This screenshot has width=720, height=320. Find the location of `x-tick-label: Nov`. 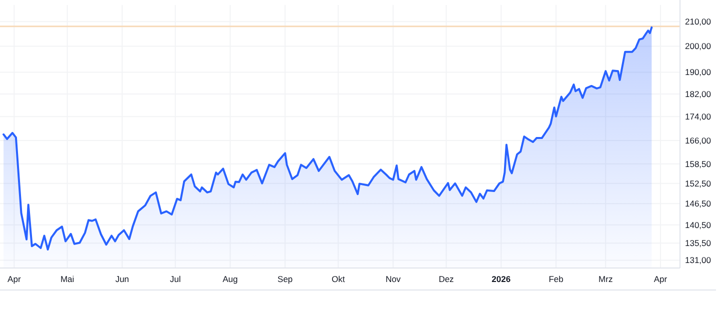

x-tick-label: Nov is located at coordinates (394, 279).